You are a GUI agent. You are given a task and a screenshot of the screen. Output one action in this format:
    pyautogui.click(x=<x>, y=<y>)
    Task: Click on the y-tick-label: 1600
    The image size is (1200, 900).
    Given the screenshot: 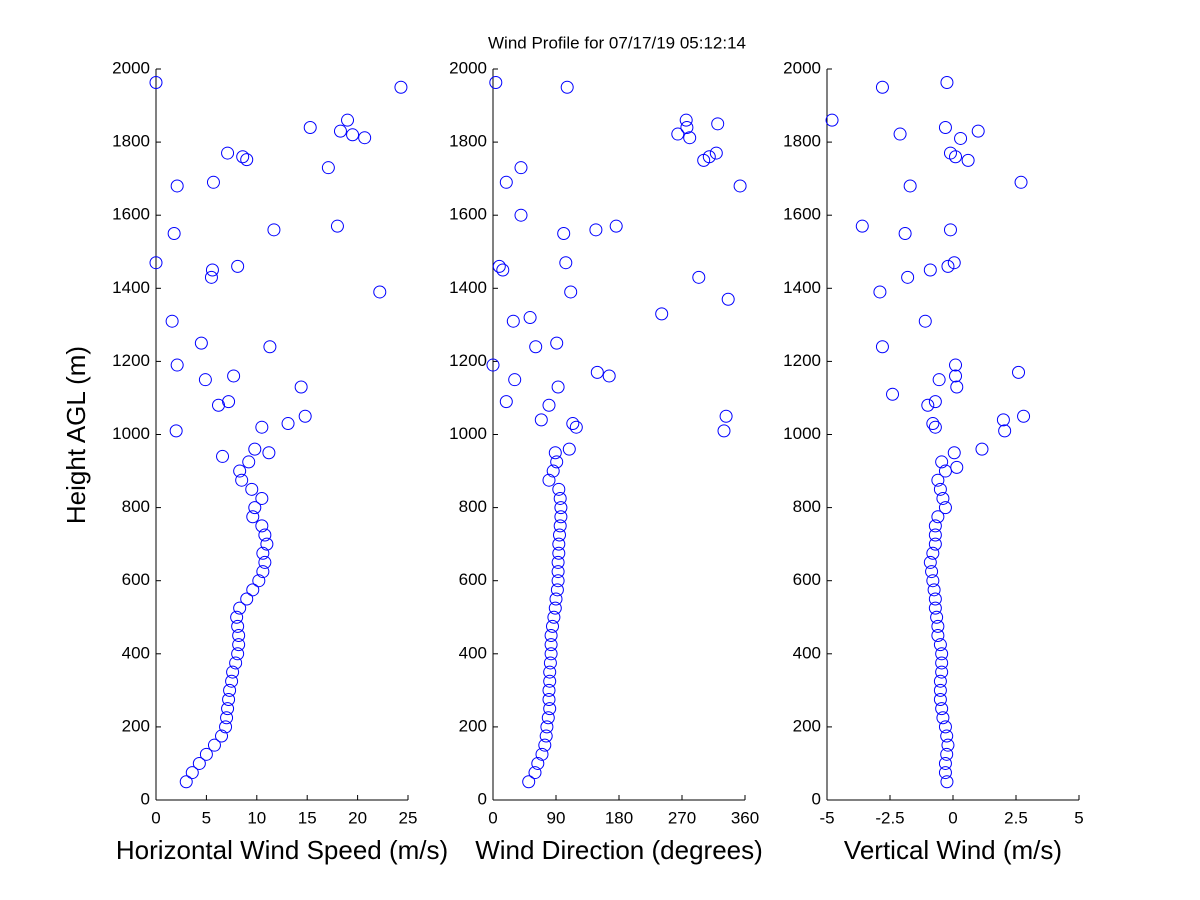 What is the action you would take?
    pyautogui.click(x=131, y=214)
    